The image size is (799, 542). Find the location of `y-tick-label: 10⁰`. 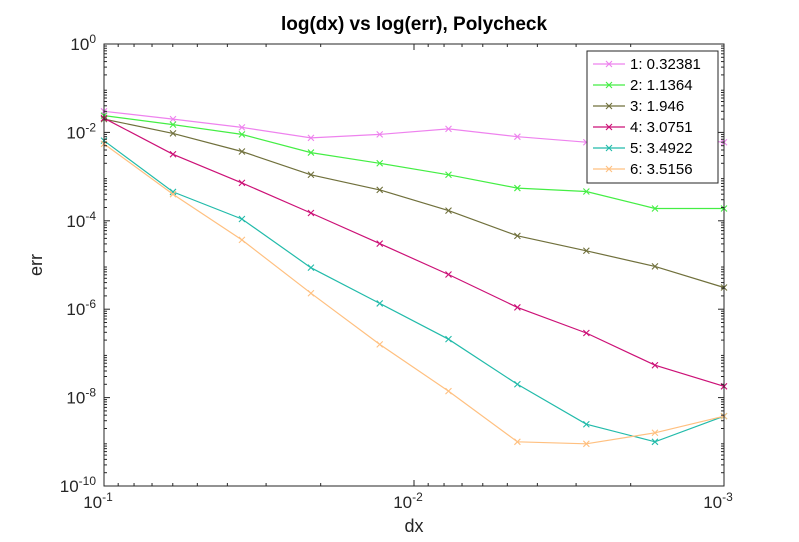

y-tick-label: 10⁰ is located at coordinates (83, 43).